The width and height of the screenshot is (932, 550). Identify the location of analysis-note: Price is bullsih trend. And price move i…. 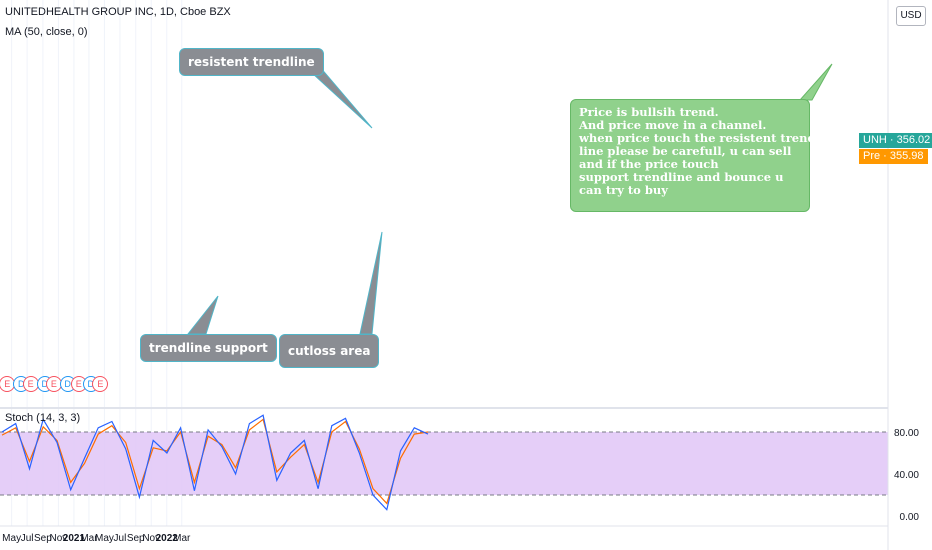
(693, 155).